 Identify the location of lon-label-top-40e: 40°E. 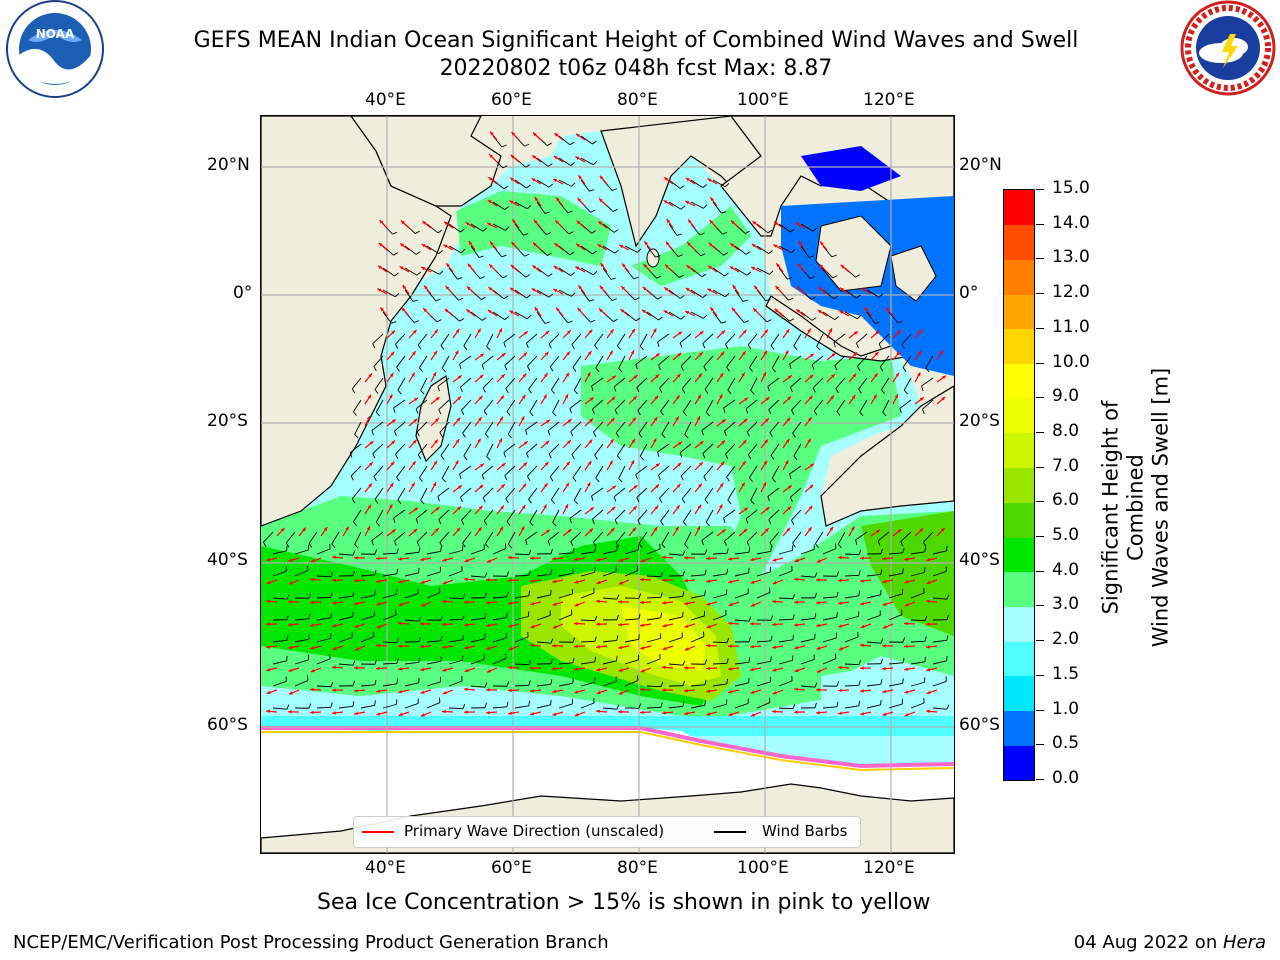
(385, 100).